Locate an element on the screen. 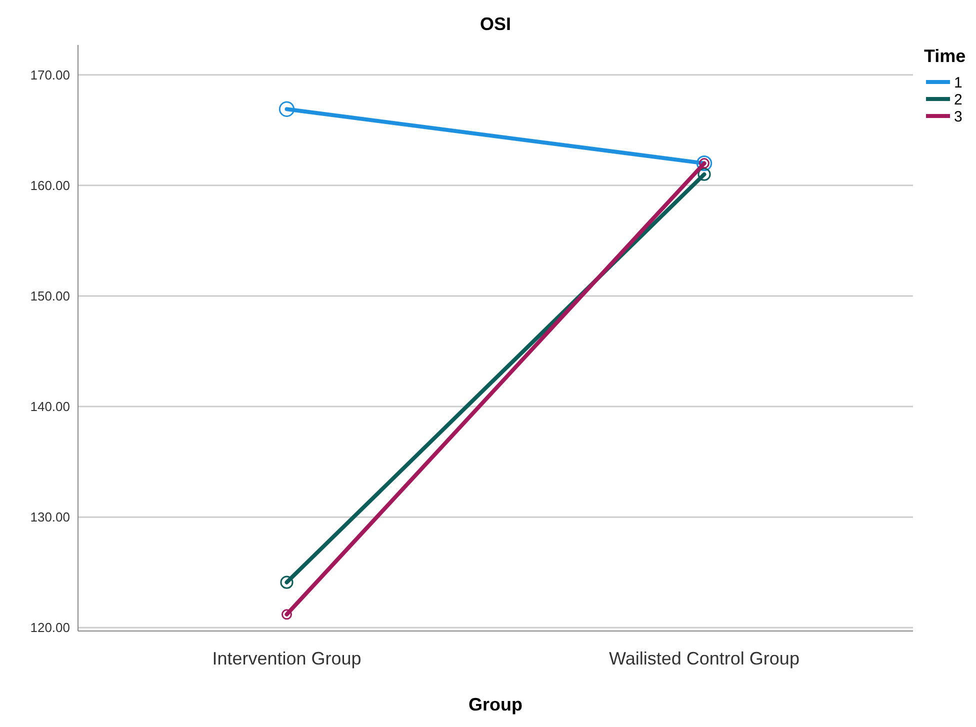 This screenshot has width=976, height=727. y-tick-label: 120.00 is located at coordinates (50, 628).